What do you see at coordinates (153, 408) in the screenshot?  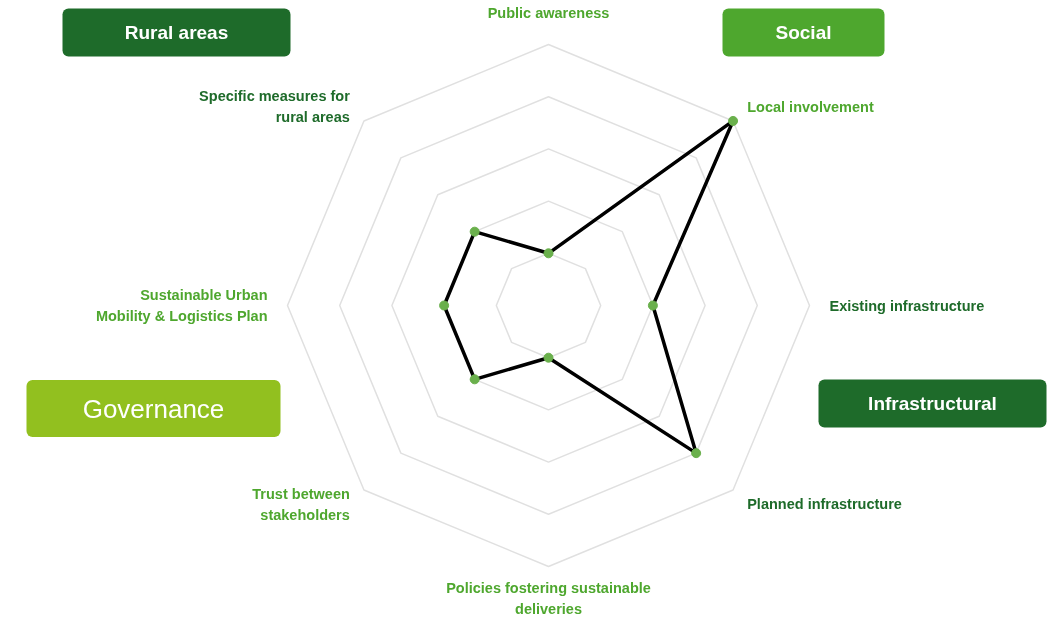 I see `text: Governance` at bounding box center [153, 408].